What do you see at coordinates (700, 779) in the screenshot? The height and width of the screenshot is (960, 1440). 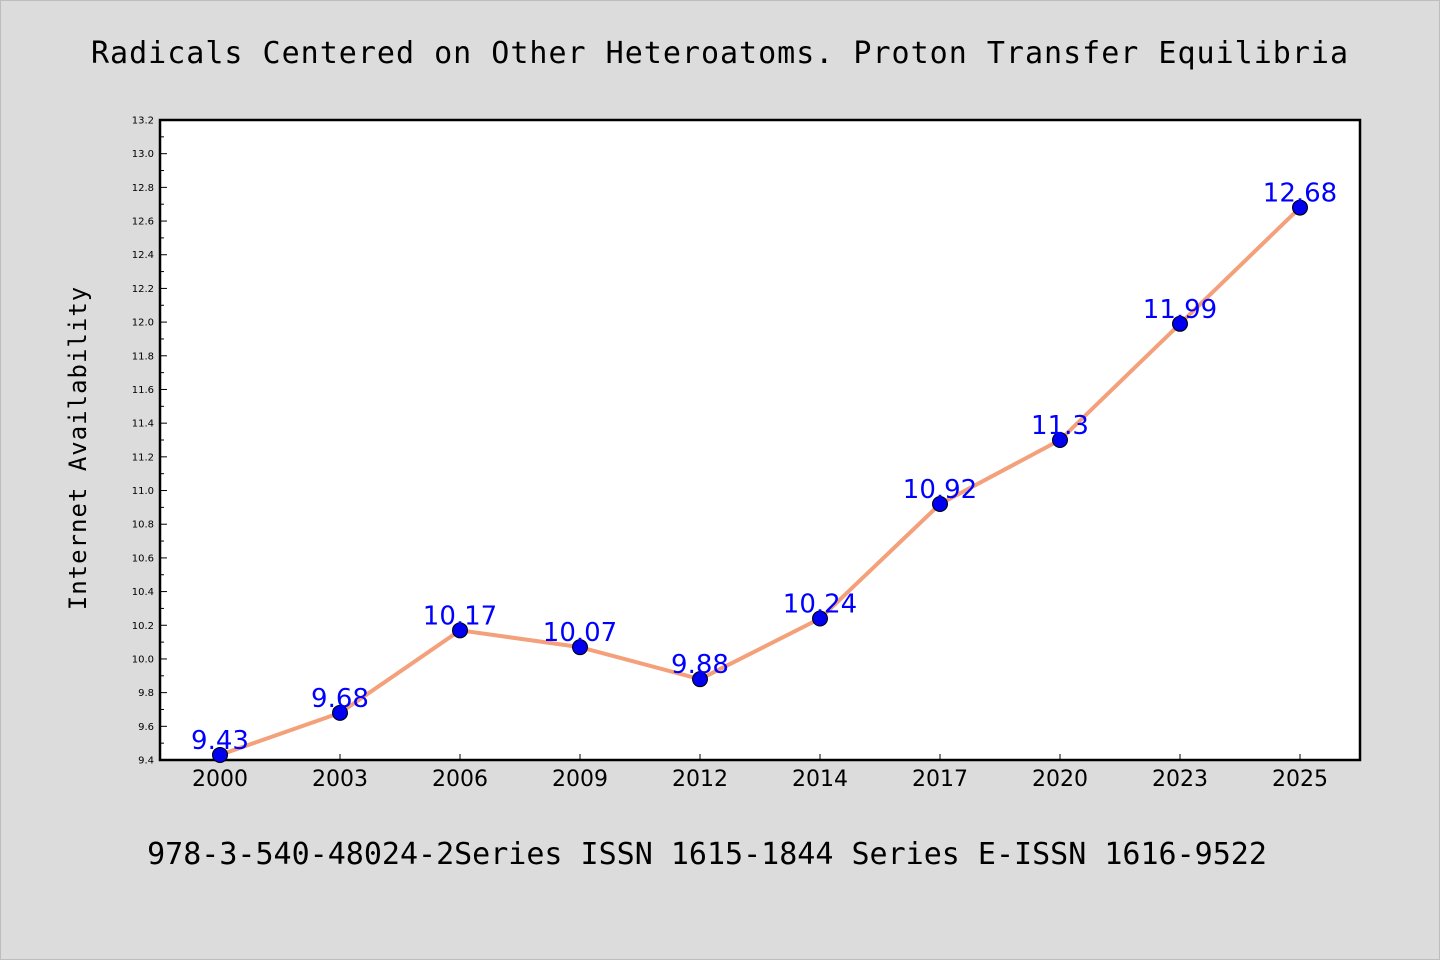 I see `x-tick-label: 2012` at bounding box center [700, 779].